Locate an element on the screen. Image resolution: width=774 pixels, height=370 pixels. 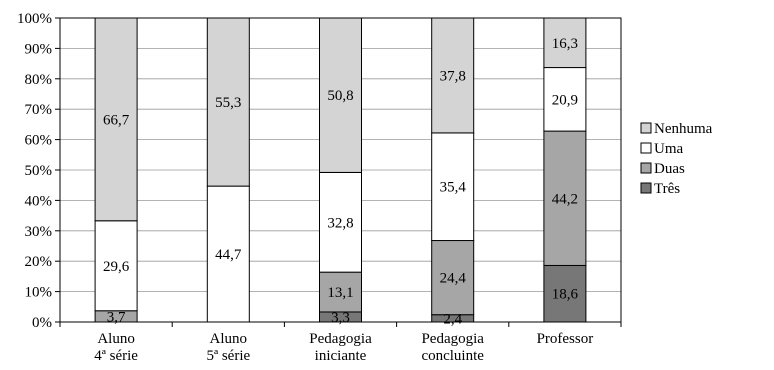
y-tick-label: 20% is located at coordinates (39, 262).